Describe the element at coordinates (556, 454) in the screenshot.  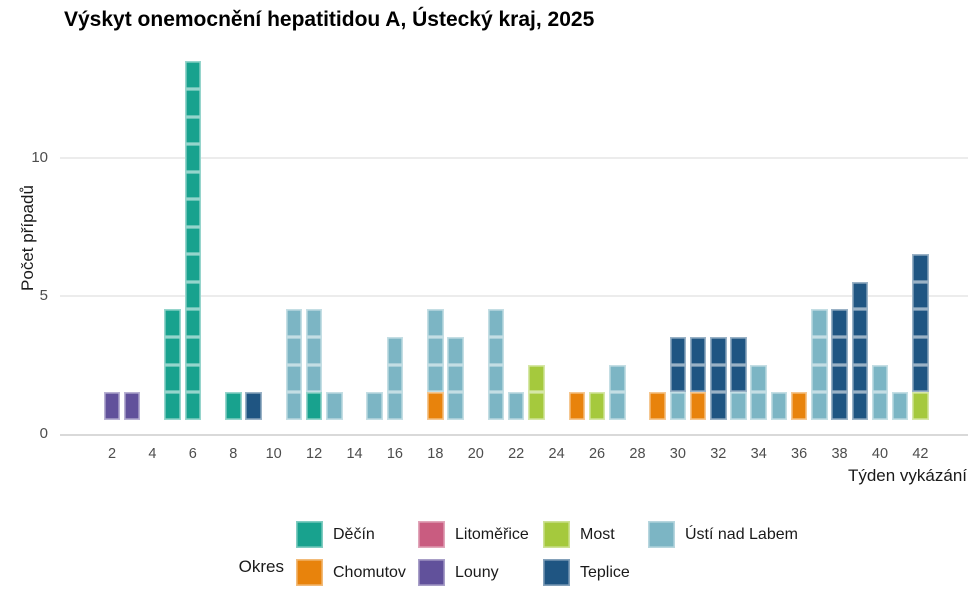
I see `x-tick-label: 24` at that location.